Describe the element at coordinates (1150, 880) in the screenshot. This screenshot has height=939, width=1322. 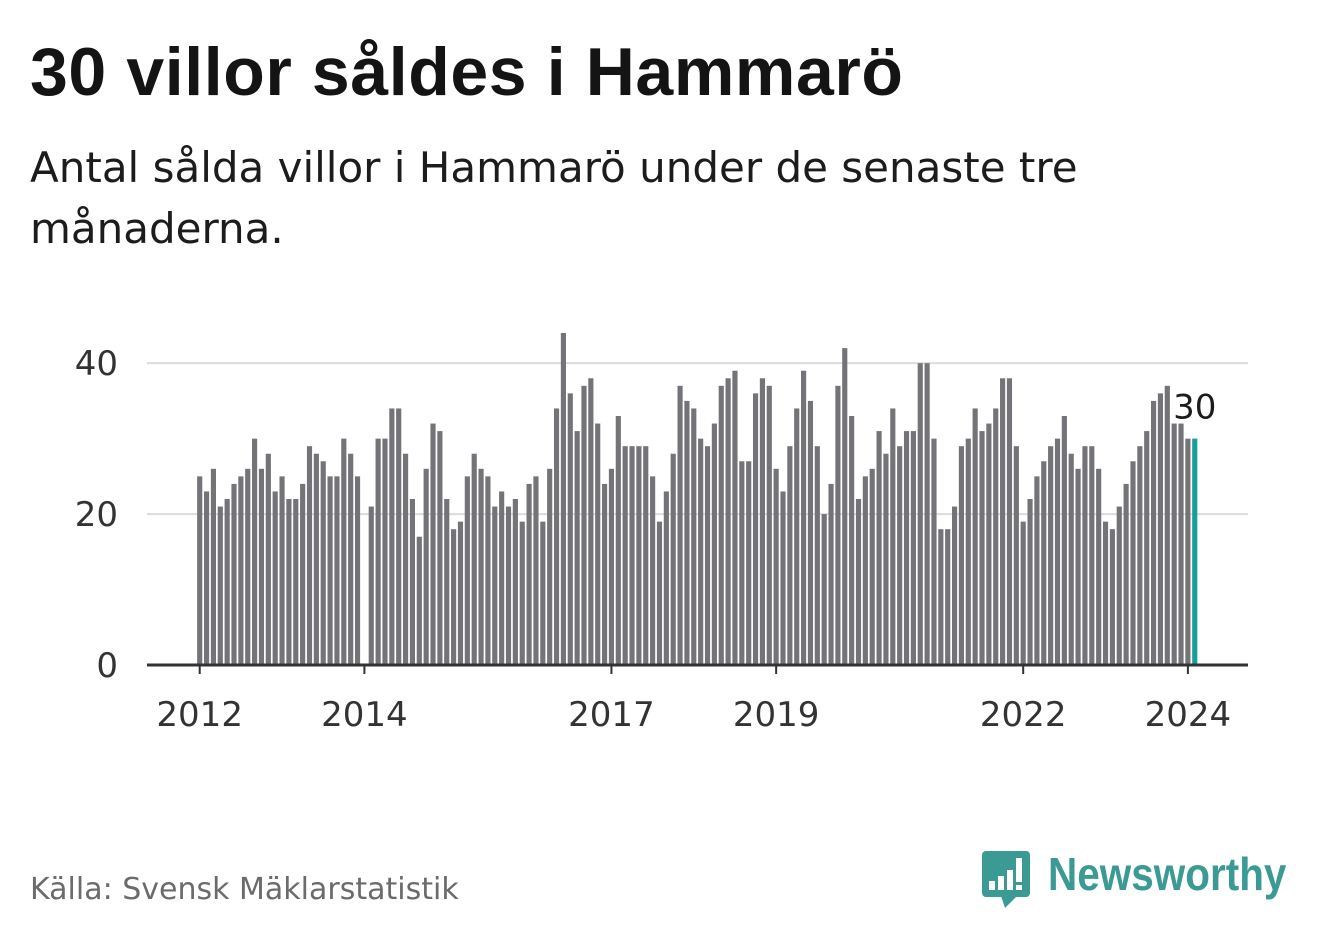
I see `brand-logo: Newsworthy` at that location.